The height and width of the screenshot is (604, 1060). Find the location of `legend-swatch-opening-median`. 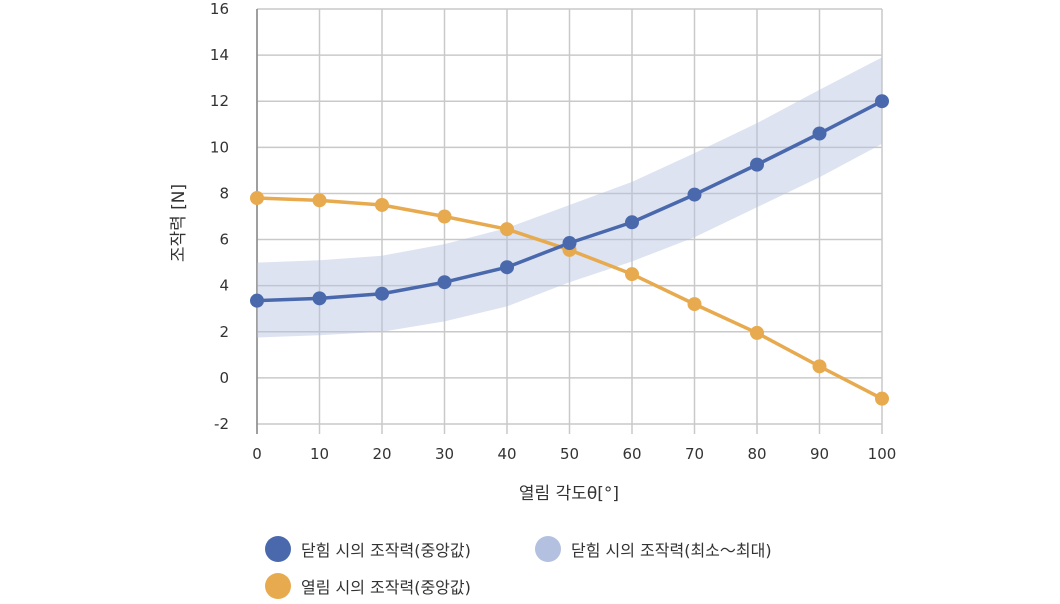

legend-swatch-opening-median is located at coordinates (278, 586).